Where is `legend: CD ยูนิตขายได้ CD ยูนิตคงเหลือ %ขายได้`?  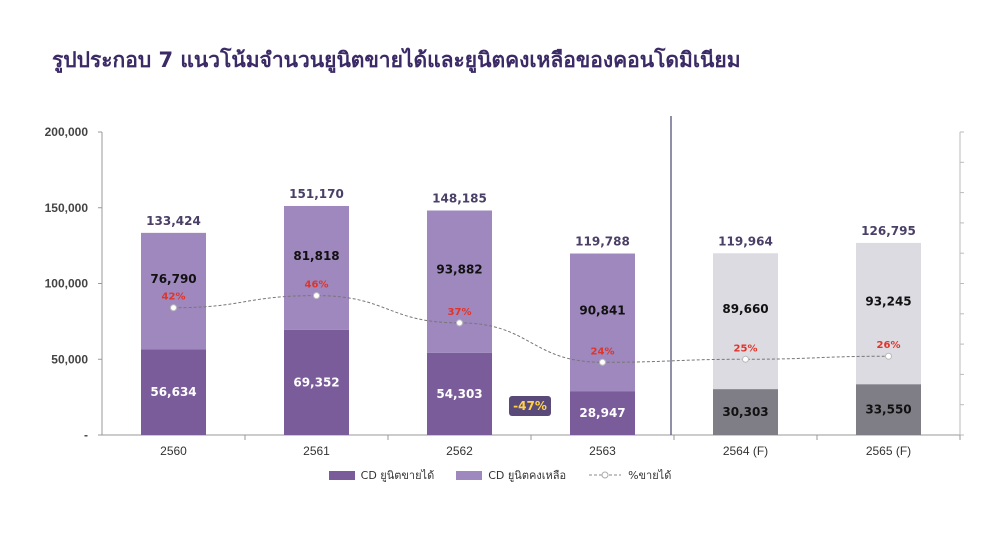
legend: CD ยูนิตขายได้ CD ยูนิตคงเหลือ %ขายได้ is located at coordinates (500, 475).